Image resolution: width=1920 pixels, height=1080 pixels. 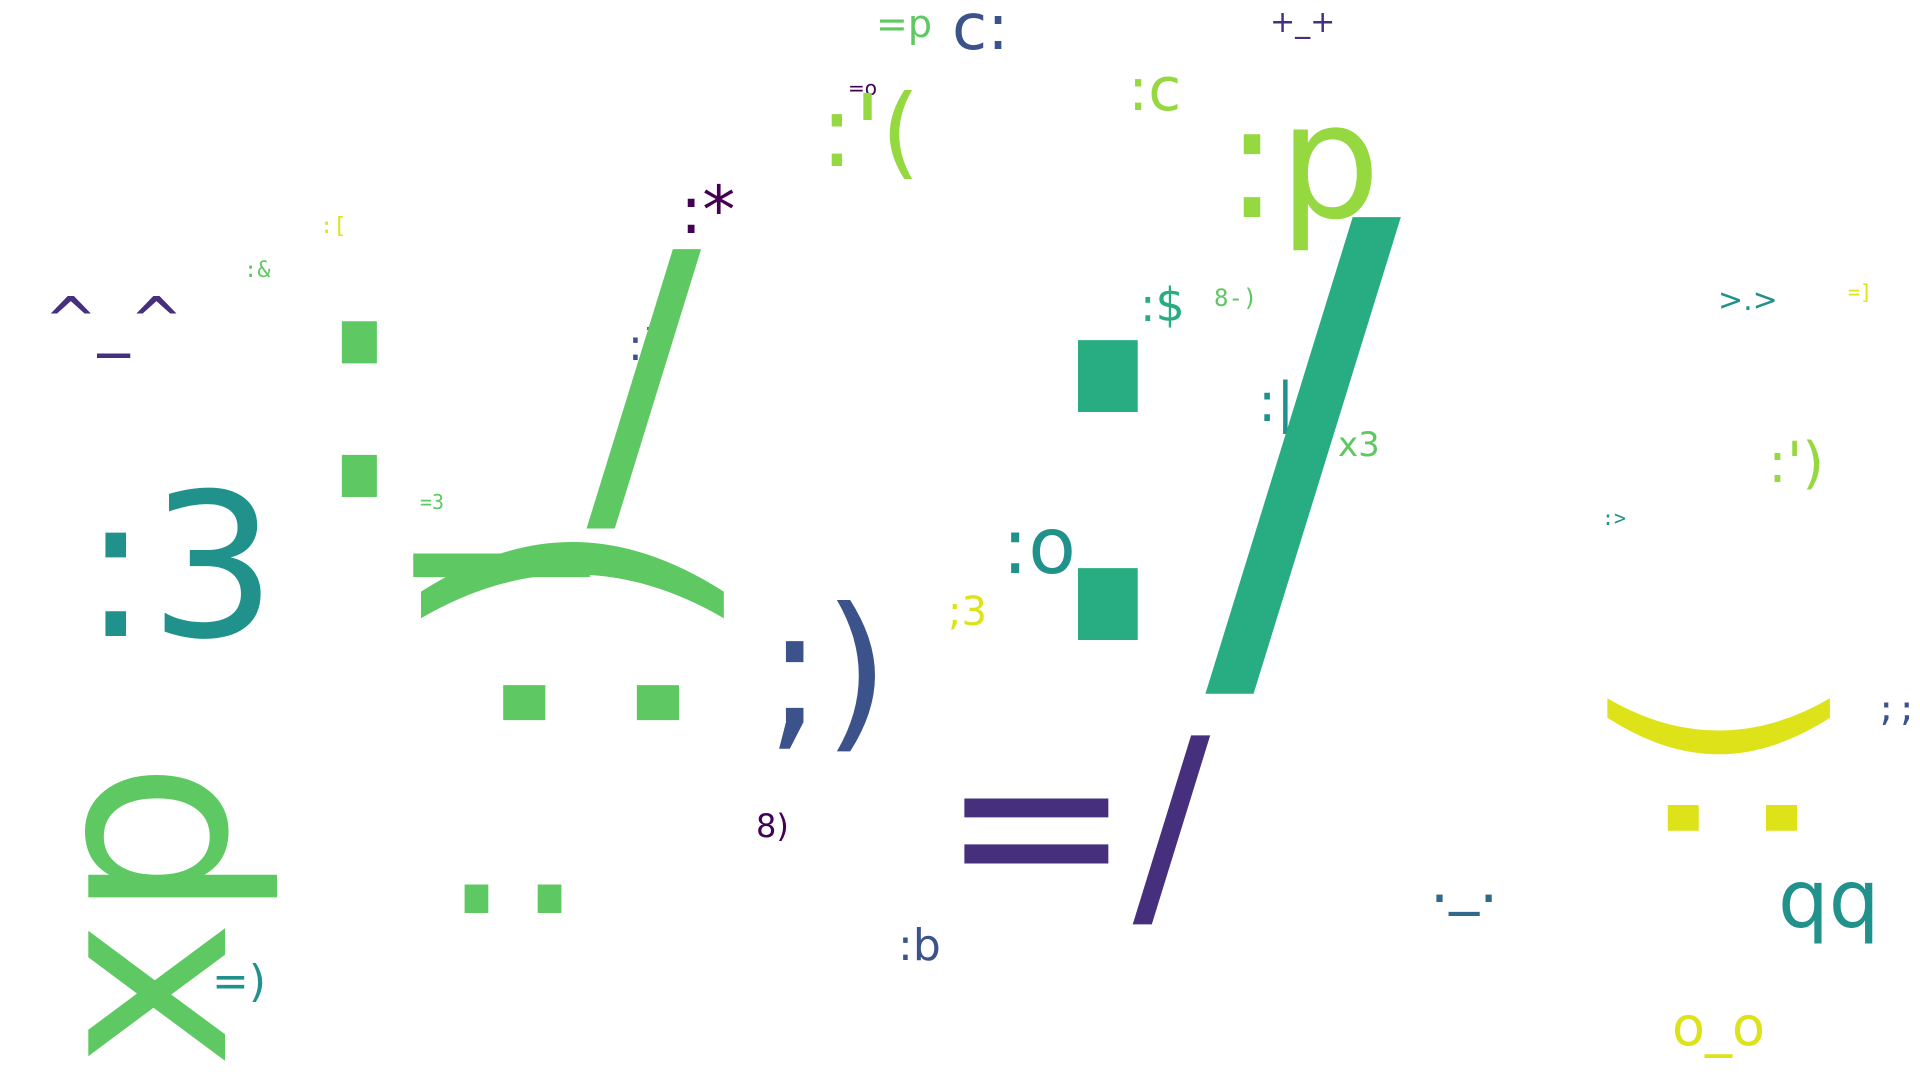 What do you see at coordinates (862, 88) in the screenshot?
I see `emoticon-equals-o: =o` at bounding box center [862, 88].